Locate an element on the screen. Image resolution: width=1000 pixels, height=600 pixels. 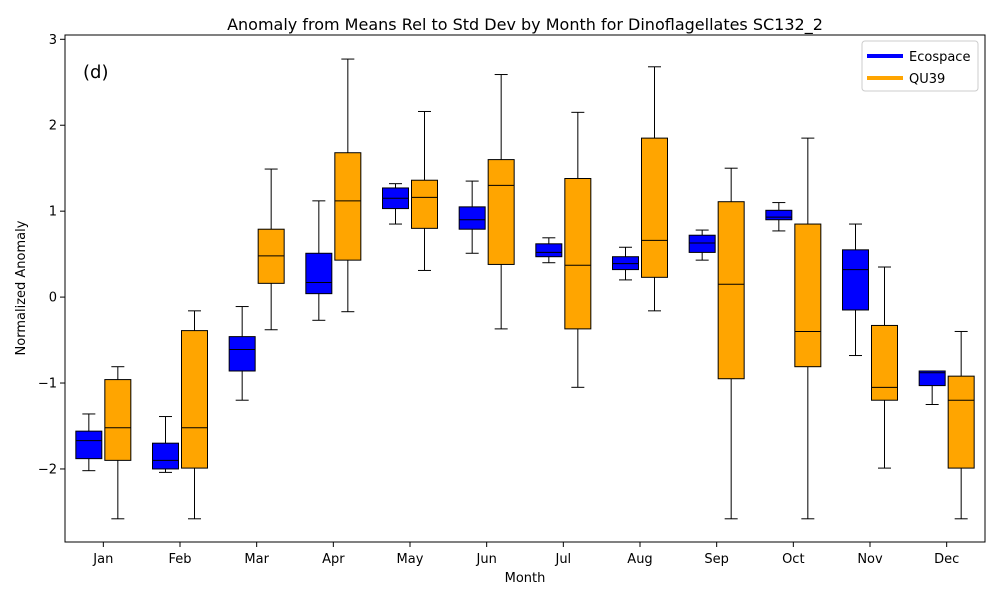
x-tick-label: Feb is located at coordinates (179, 559).